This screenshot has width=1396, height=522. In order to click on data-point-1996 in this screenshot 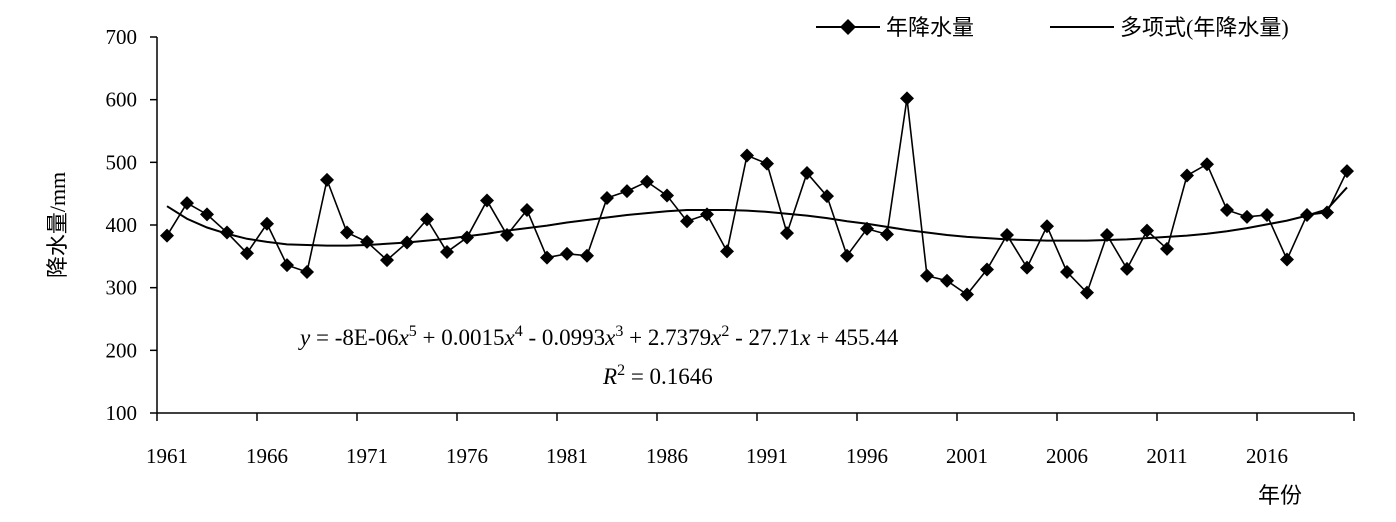, I will do `click(867, 228)`.